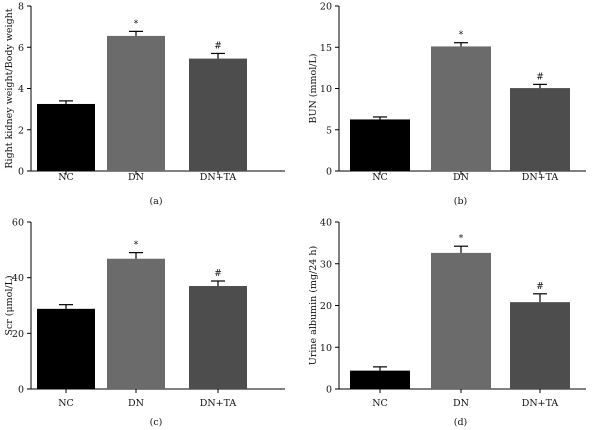 Image resolution: width=596 pixels, height=430 pixels. Describe the element at coordinates (21, 7) in the screenshot. I see `y-tick-label: 8` at that location.